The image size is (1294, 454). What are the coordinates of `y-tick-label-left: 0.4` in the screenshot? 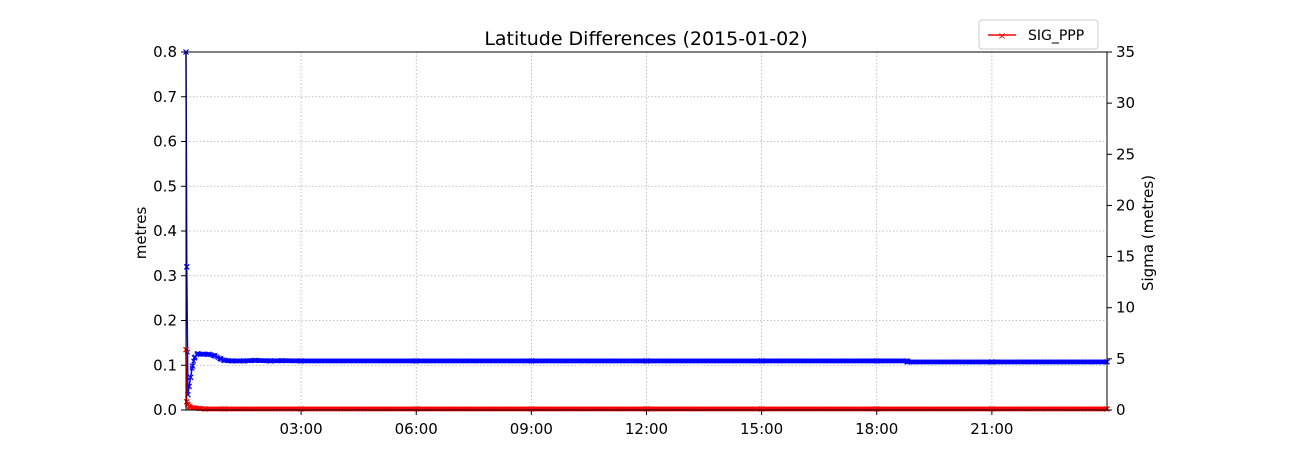 It's located at (165, 231).